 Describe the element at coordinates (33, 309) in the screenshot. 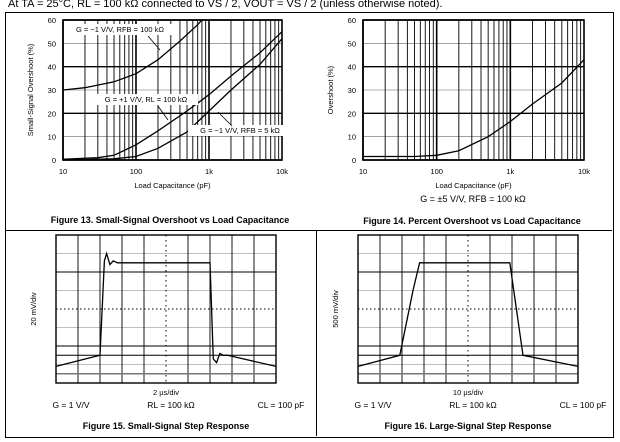

I see `y-scale-label: 20 mV/div` at that location.